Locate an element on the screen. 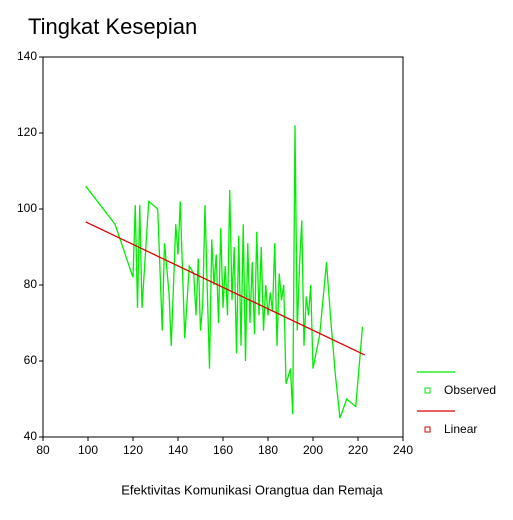 The width and height of the screenshot is (513, 520). x-tick-label: 200 is located at coordinates (313, 450).